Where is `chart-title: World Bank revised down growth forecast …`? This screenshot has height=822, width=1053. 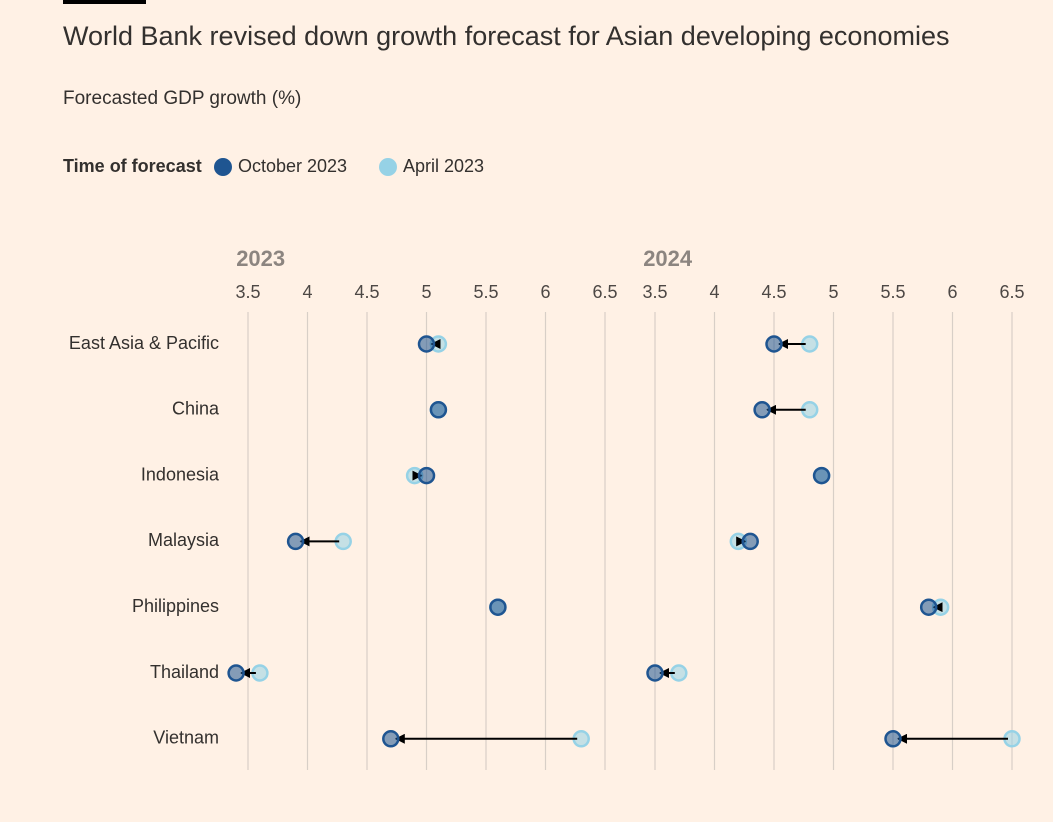 chart-title: World Bank revised down growth forecast … is located at coordinates (506, 36).